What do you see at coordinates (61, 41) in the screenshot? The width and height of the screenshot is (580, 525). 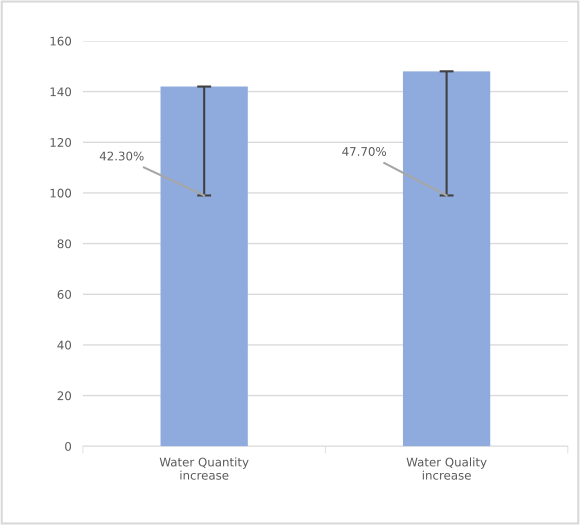 I see `y-tick-label: 160` at bounding box center [61, 41].